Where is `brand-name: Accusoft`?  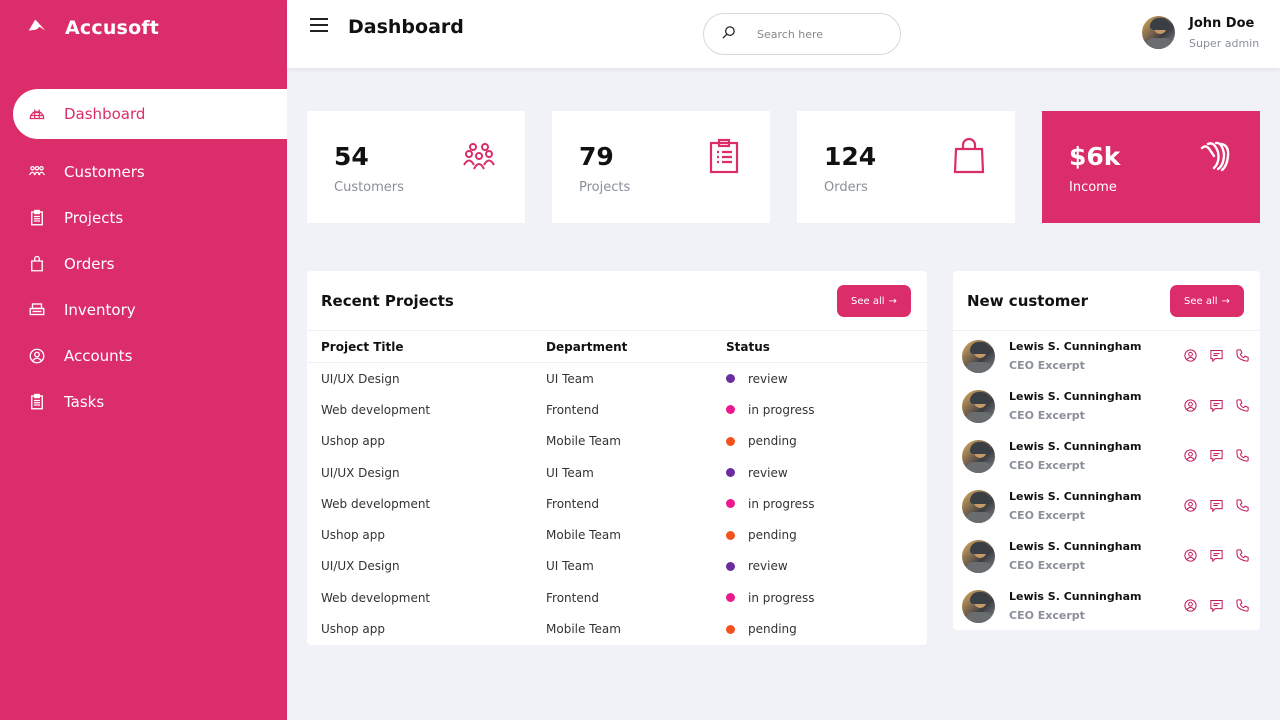
brand-name: Accusoft is located at coordinates (112, 28).